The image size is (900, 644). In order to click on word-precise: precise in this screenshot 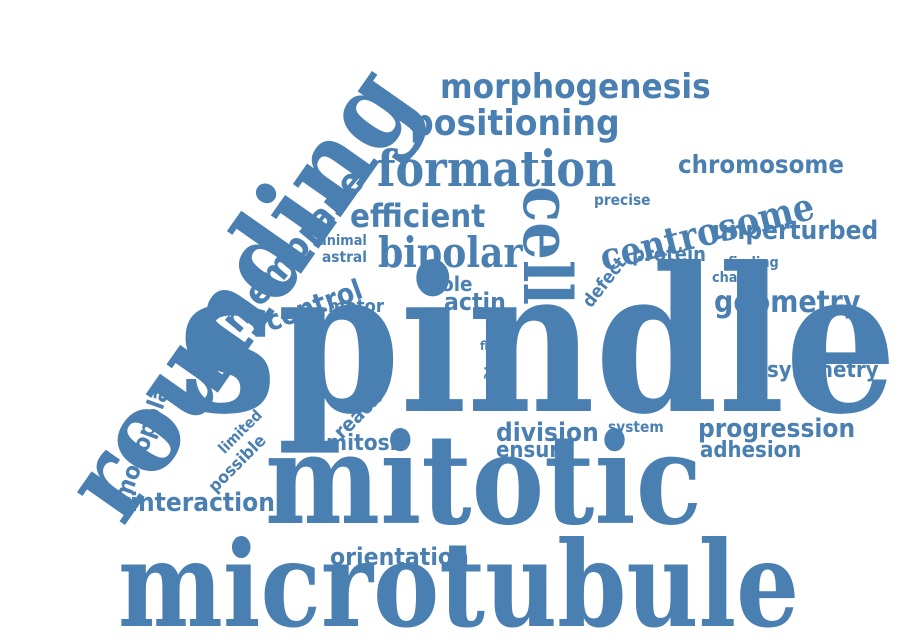, I will do `click(622, 200)`.